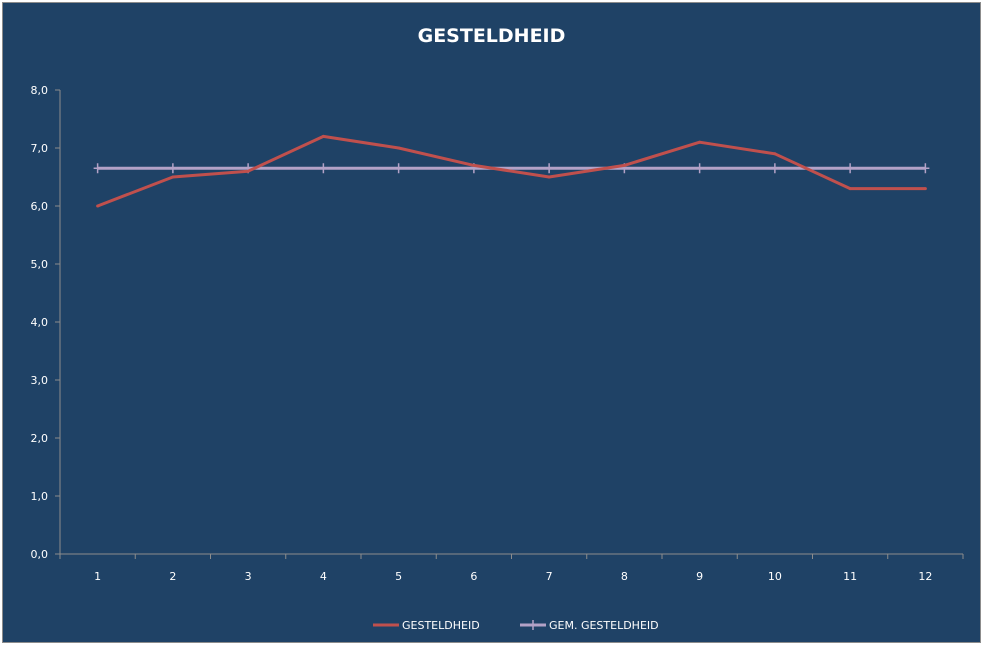 This screenshot has width=987, height=648. I want to click on x-tick-label: 5, so click(398, 576).